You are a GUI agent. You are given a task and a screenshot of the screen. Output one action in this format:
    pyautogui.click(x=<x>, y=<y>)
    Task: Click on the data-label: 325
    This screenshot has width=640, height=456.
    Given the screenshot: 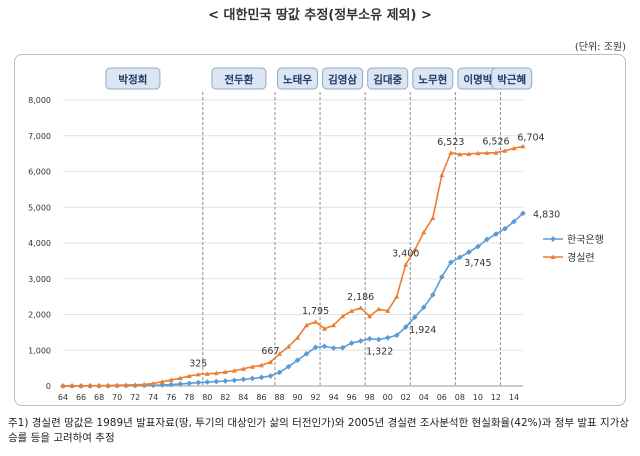 What is the action you would take?
    pyautogui.click(x=198, y=363)
    